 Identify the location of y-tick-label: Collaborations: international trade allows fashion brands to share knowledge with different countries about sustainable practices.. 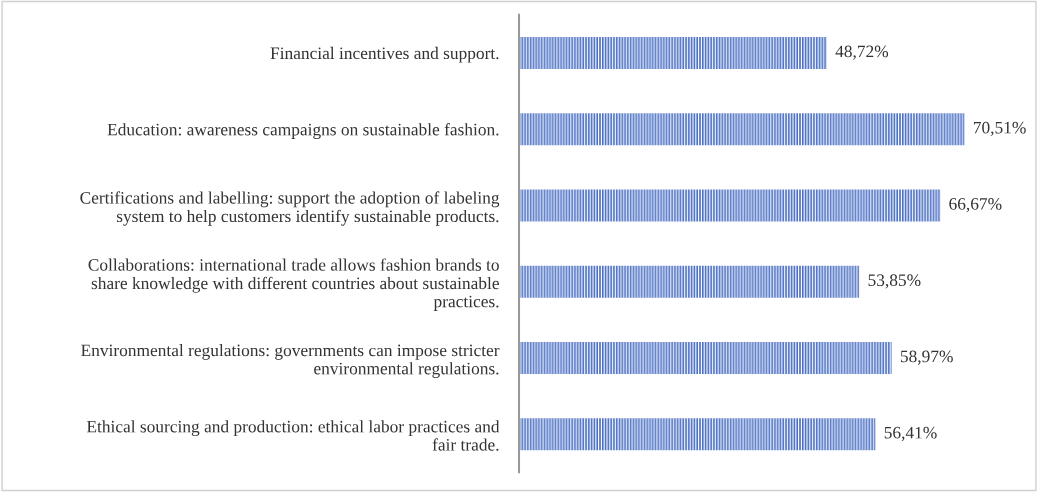
(293, 284).